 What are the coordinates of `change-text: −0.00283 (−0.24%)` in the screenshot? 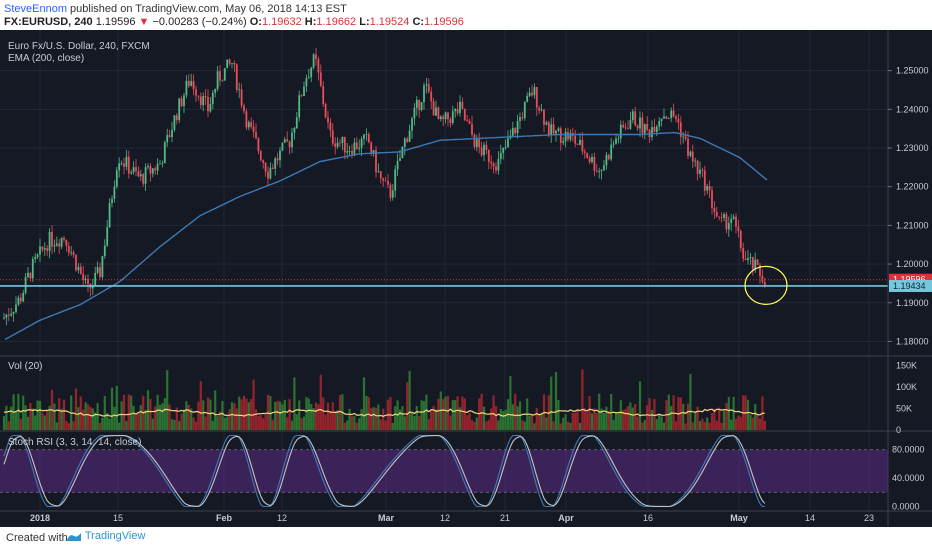 It's located at (199, 22).